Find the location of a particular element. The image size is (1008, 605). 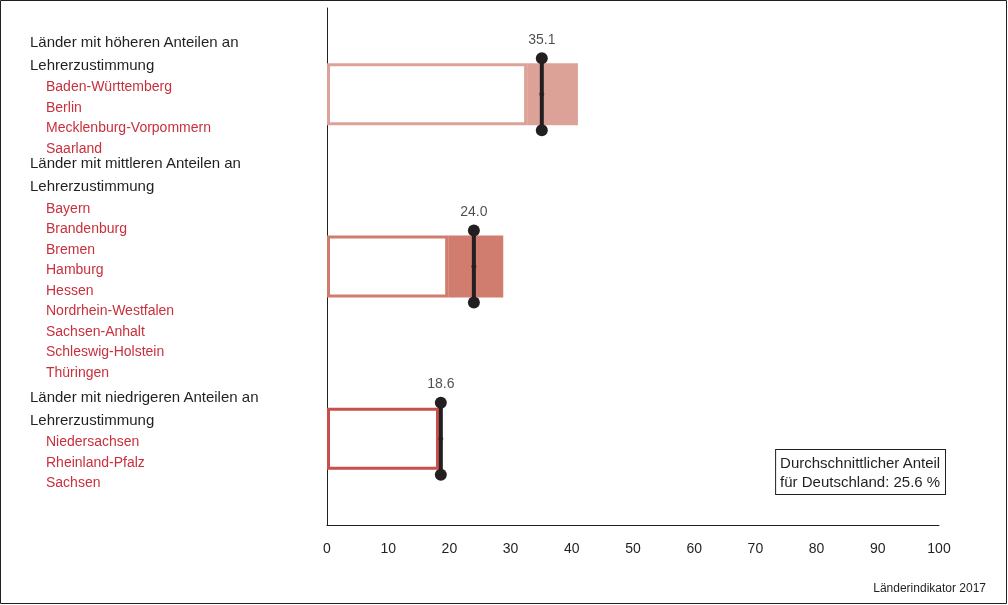

y-tick-label: Länder mit höheren Anteilen an Lehrerzustimmung Baden-Württemberg Berlin Mecklenburg-Vorpommern Saarland is located at coordinates (134, 94).